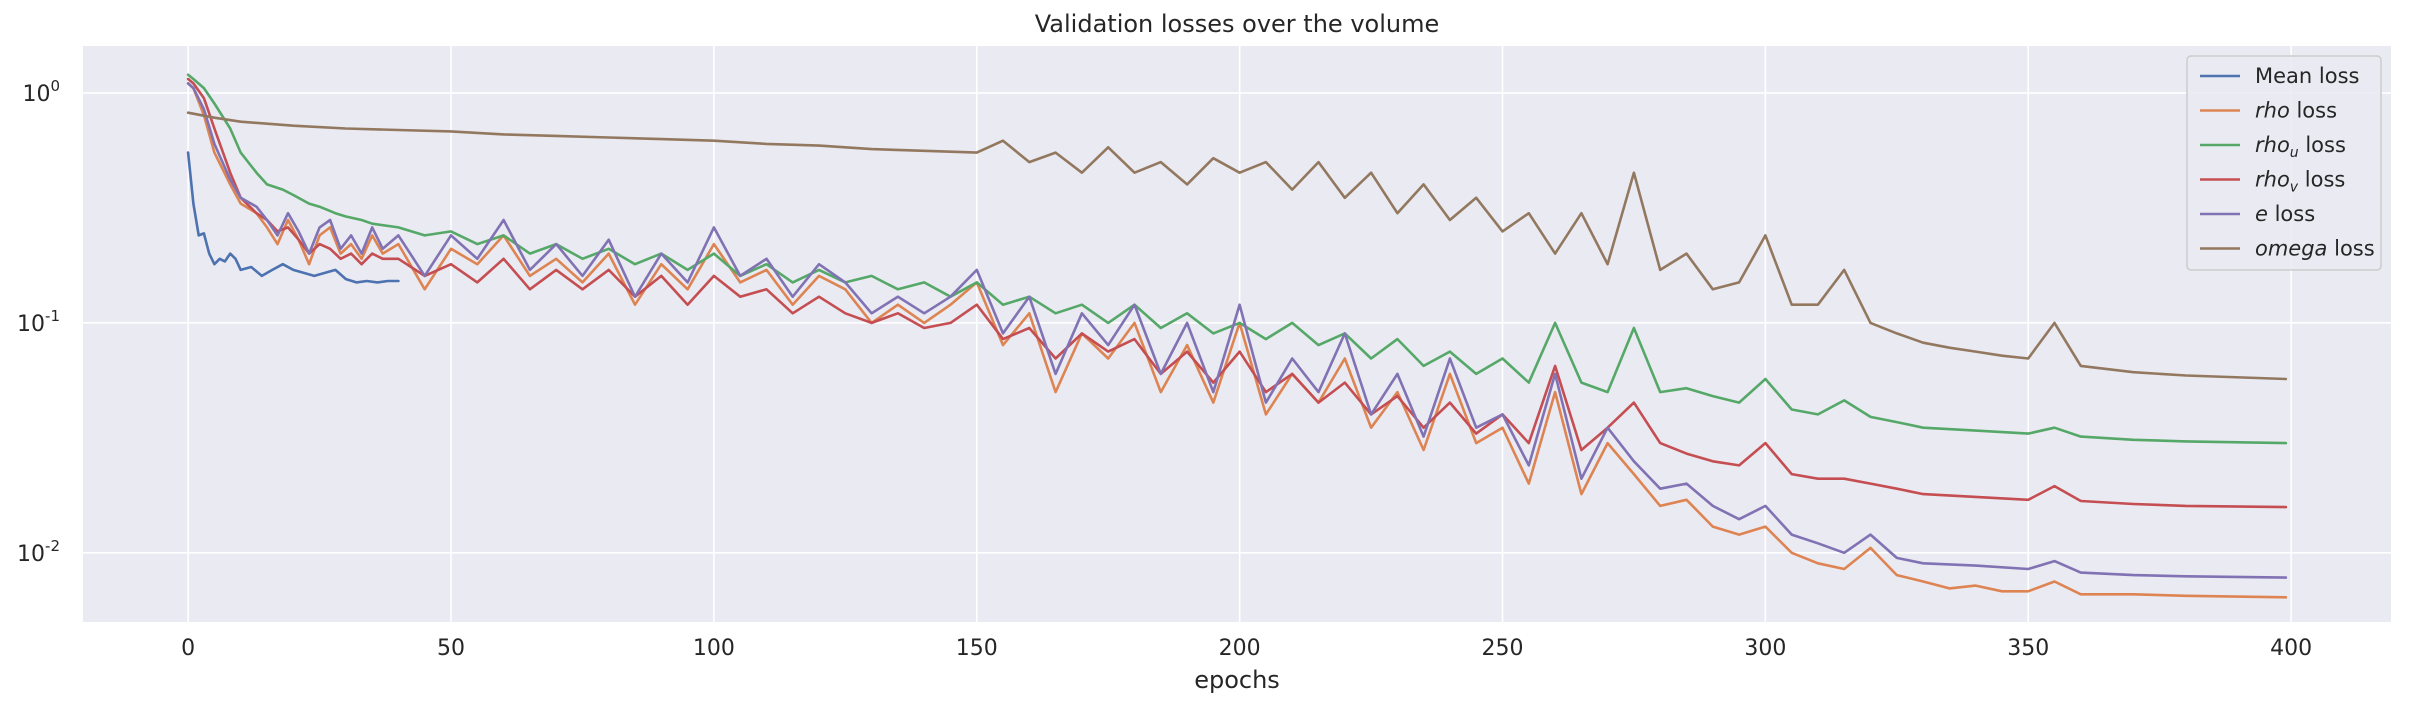 The width and height of the screenshot is (2420, 709). What do you see at coordinates (2300, 147) in the screenshot?
I see `legend-entry: rhou loss` at bounding box center [2300, 147].